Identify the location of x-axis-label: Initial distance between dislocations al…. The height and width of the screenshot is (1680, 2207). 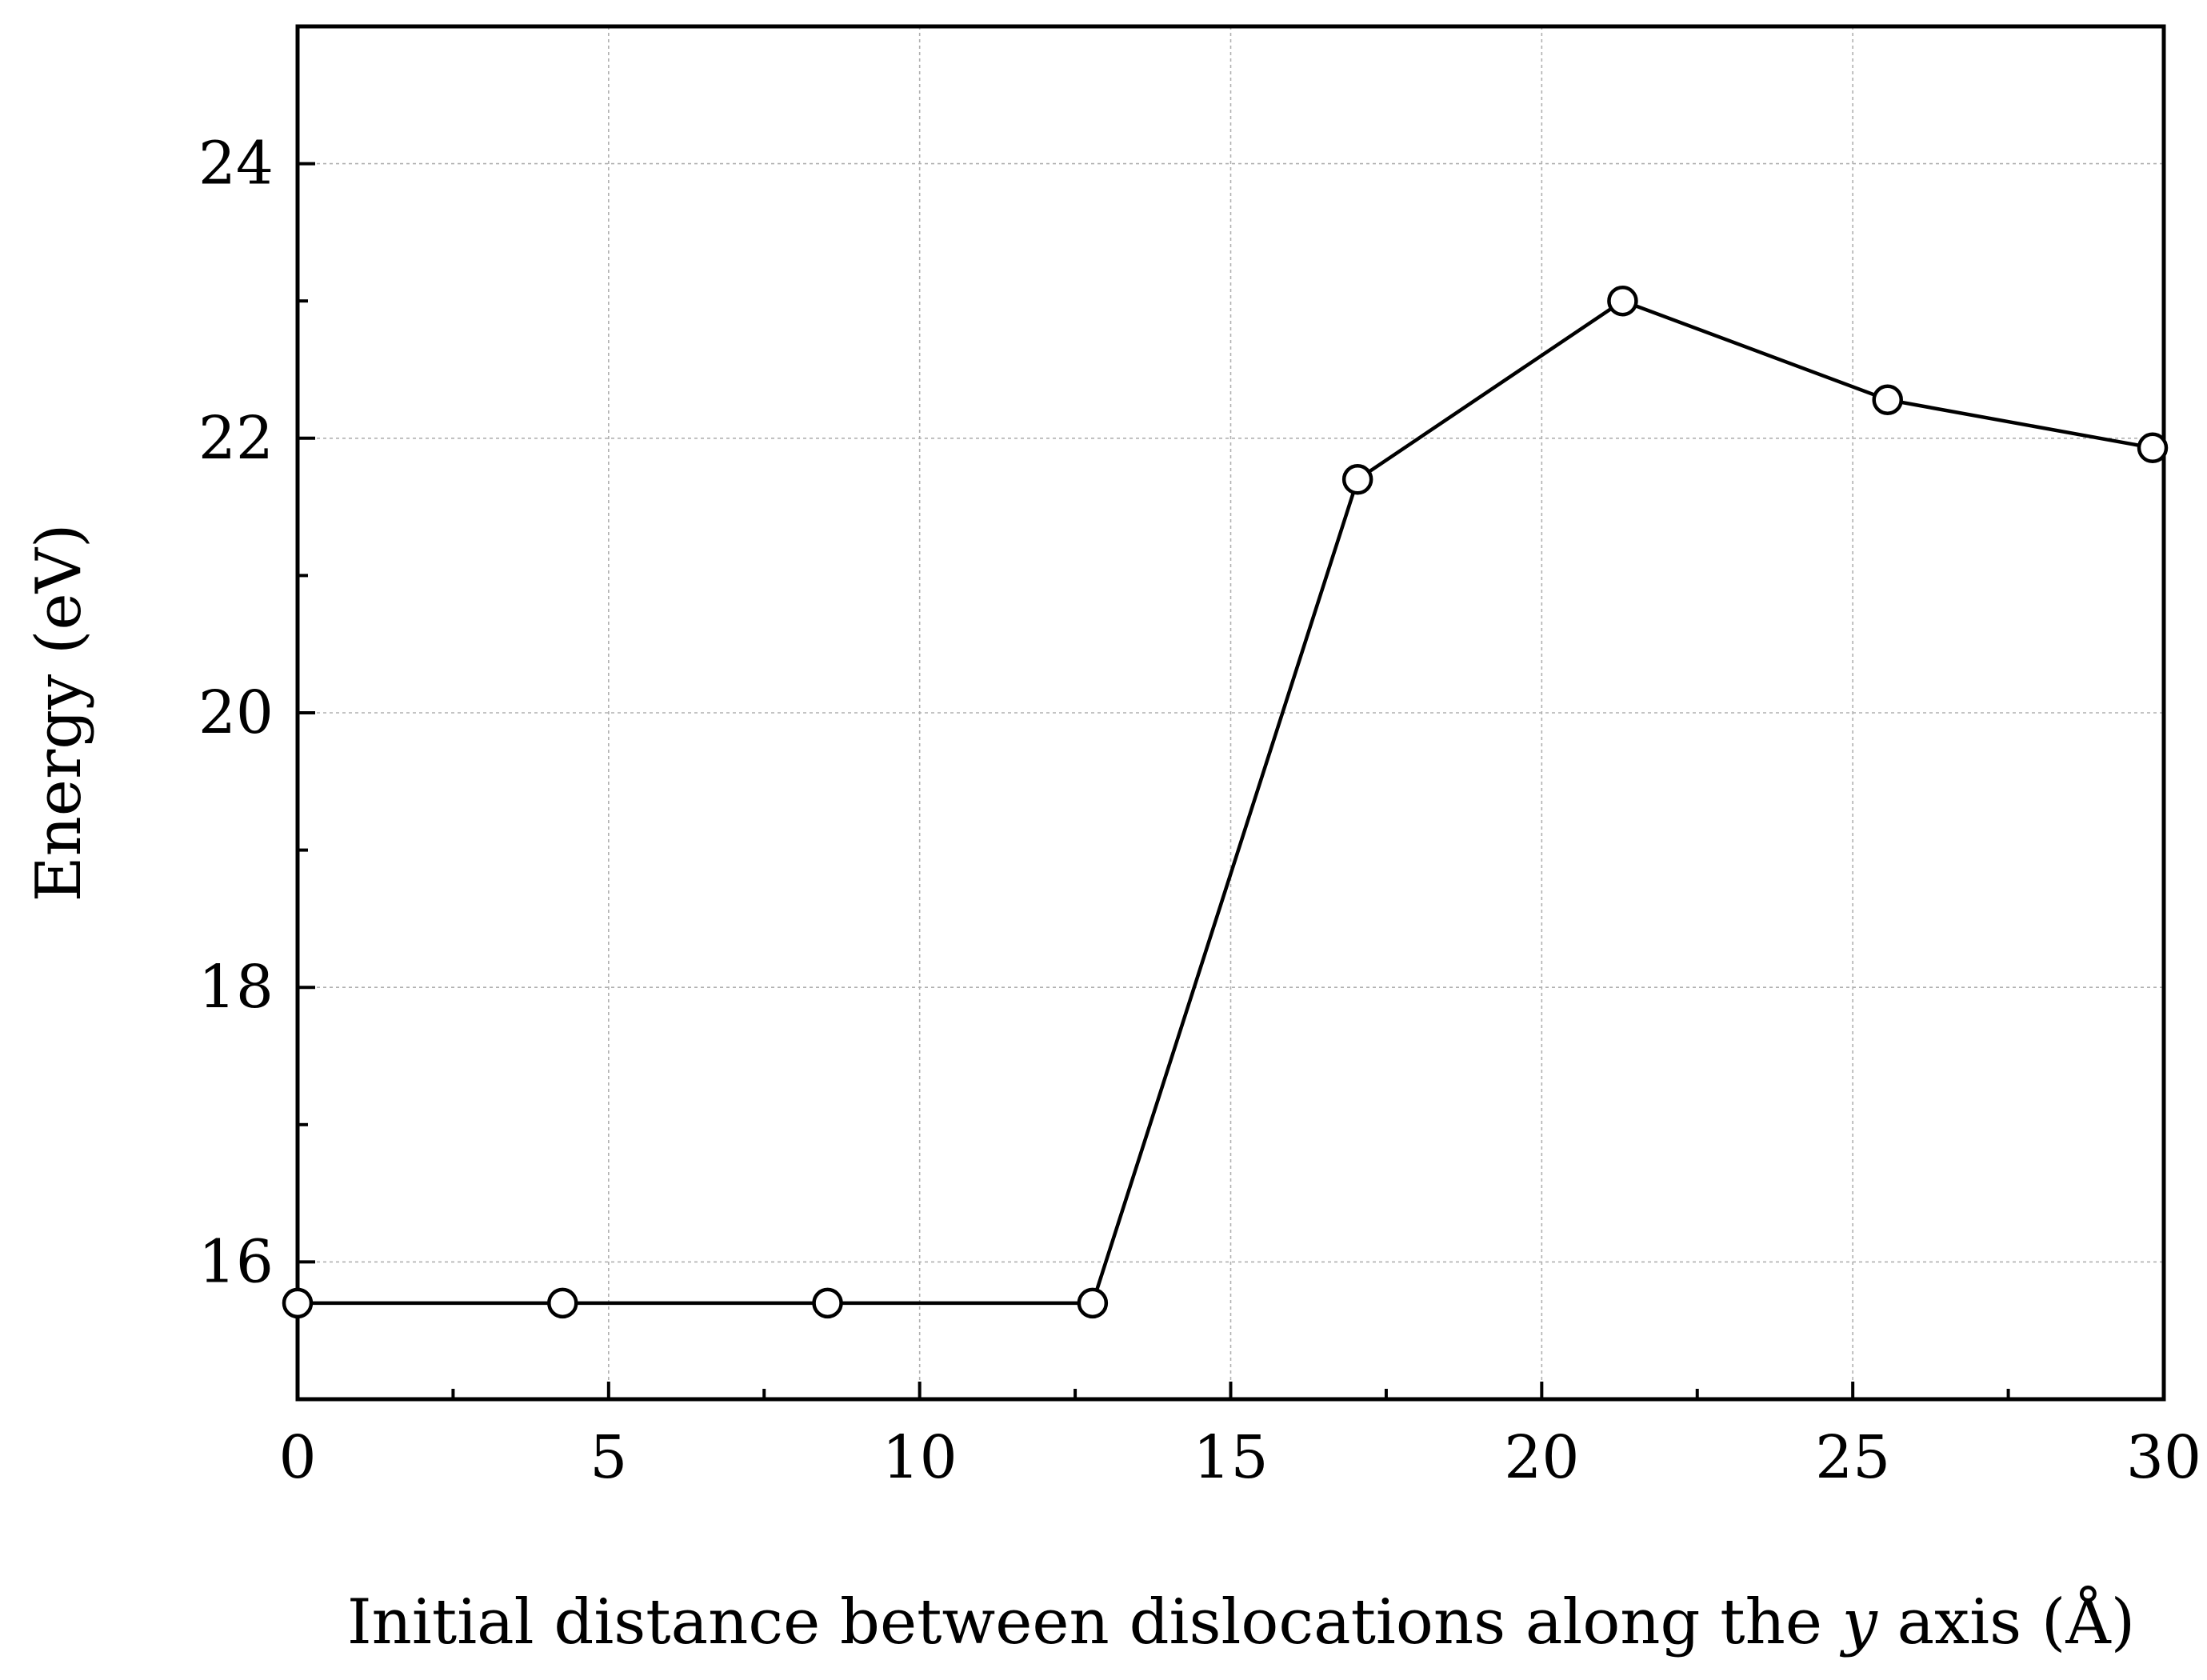
(1241, 1621).